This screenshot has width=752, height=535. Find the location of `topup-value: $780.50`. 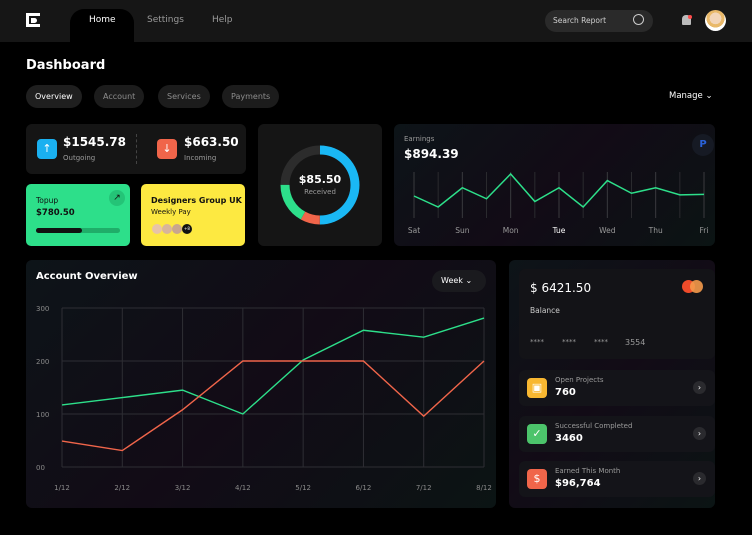

topup-value: $780.50 is located at coordinates (55, 213).